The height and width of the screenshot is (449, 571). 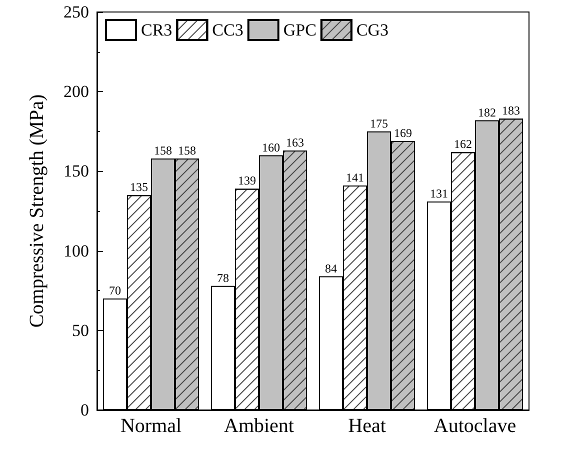 What do you see at coordinates (76, 171) in the screenshot?
I see `y-tick-label: 150` at bounding box center [76, 171].